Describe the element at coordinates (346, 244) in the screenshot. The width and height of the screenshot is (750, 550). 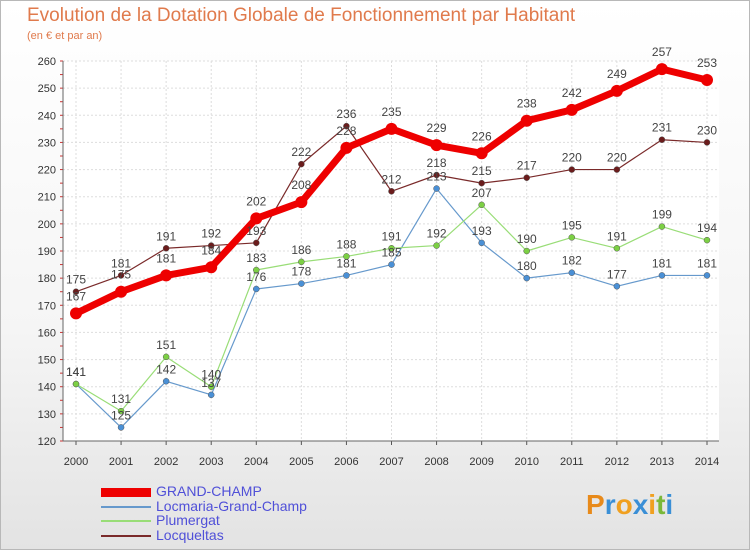
I see `data-label: 188` at that location.